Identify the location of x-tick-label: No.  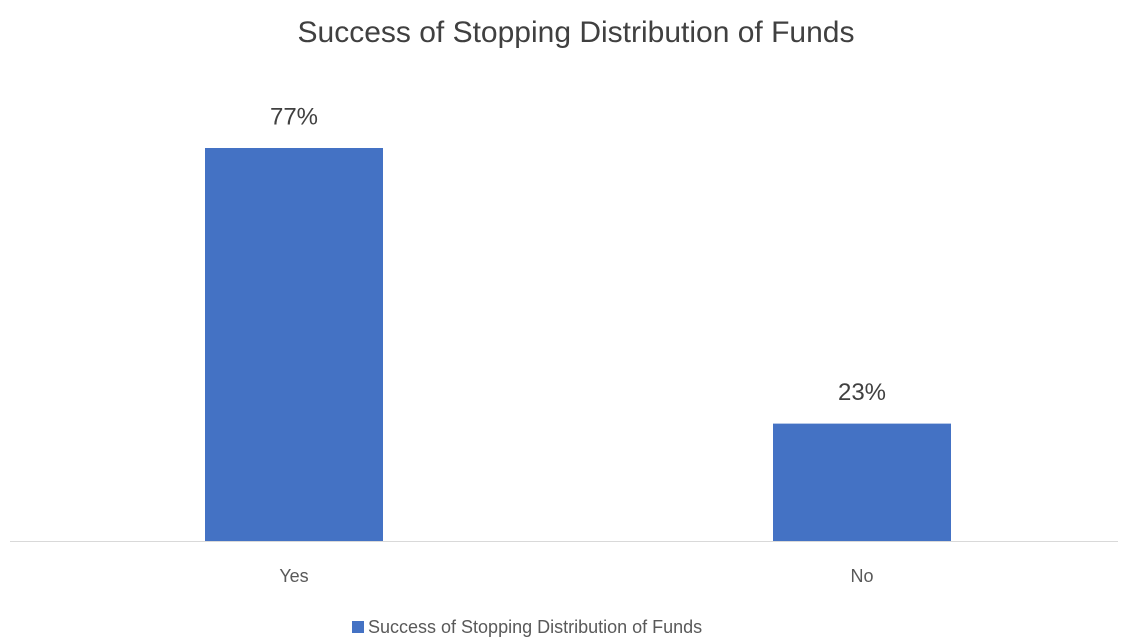
(861, 576).